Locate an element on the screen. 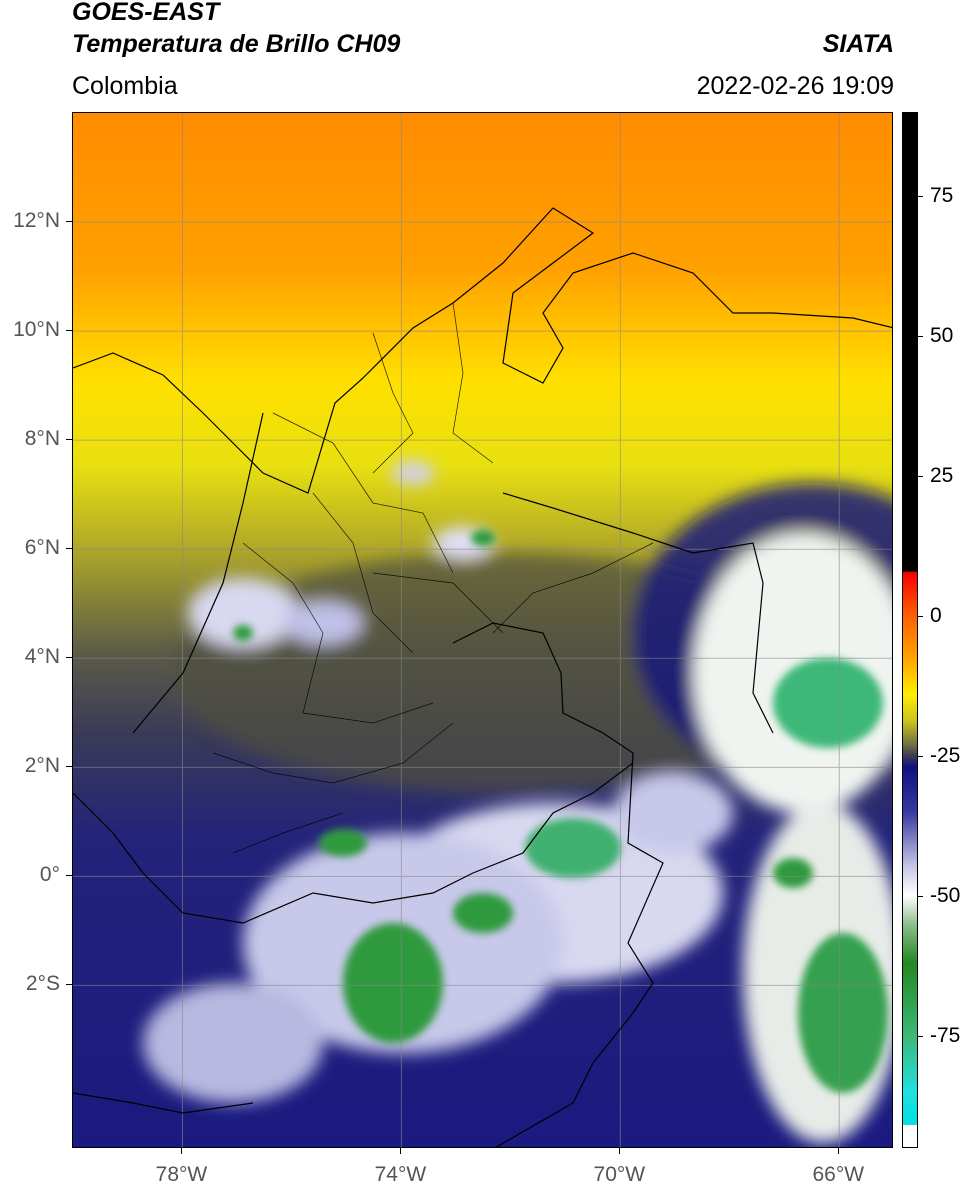 Image resolution: width=966 pixels, height=1190 pixels. x-tick-label: 74°W is located at coordinates (400, 1174).